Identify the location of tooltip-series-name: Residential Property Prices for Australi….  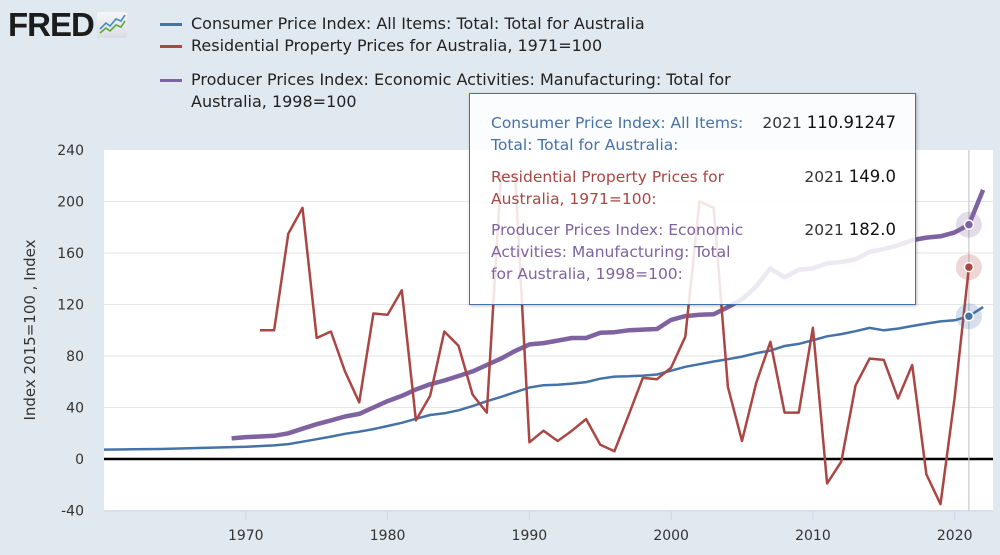
(607, 188).